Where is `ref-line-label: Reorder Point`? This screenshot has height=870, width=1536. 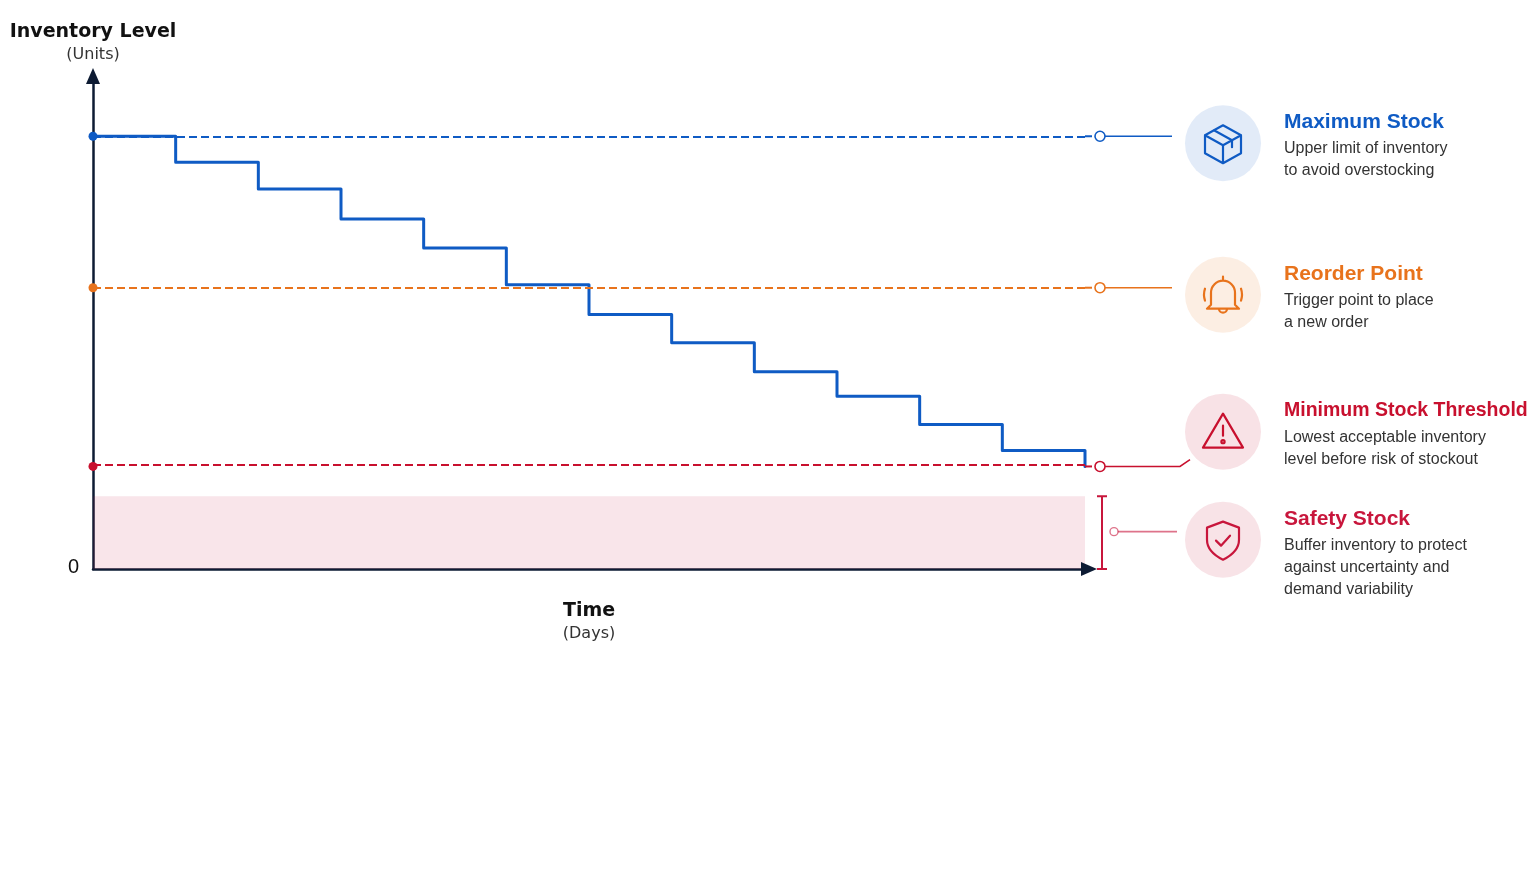
ref-line-label: Reorder Point is located at coordinates (1353, 272).